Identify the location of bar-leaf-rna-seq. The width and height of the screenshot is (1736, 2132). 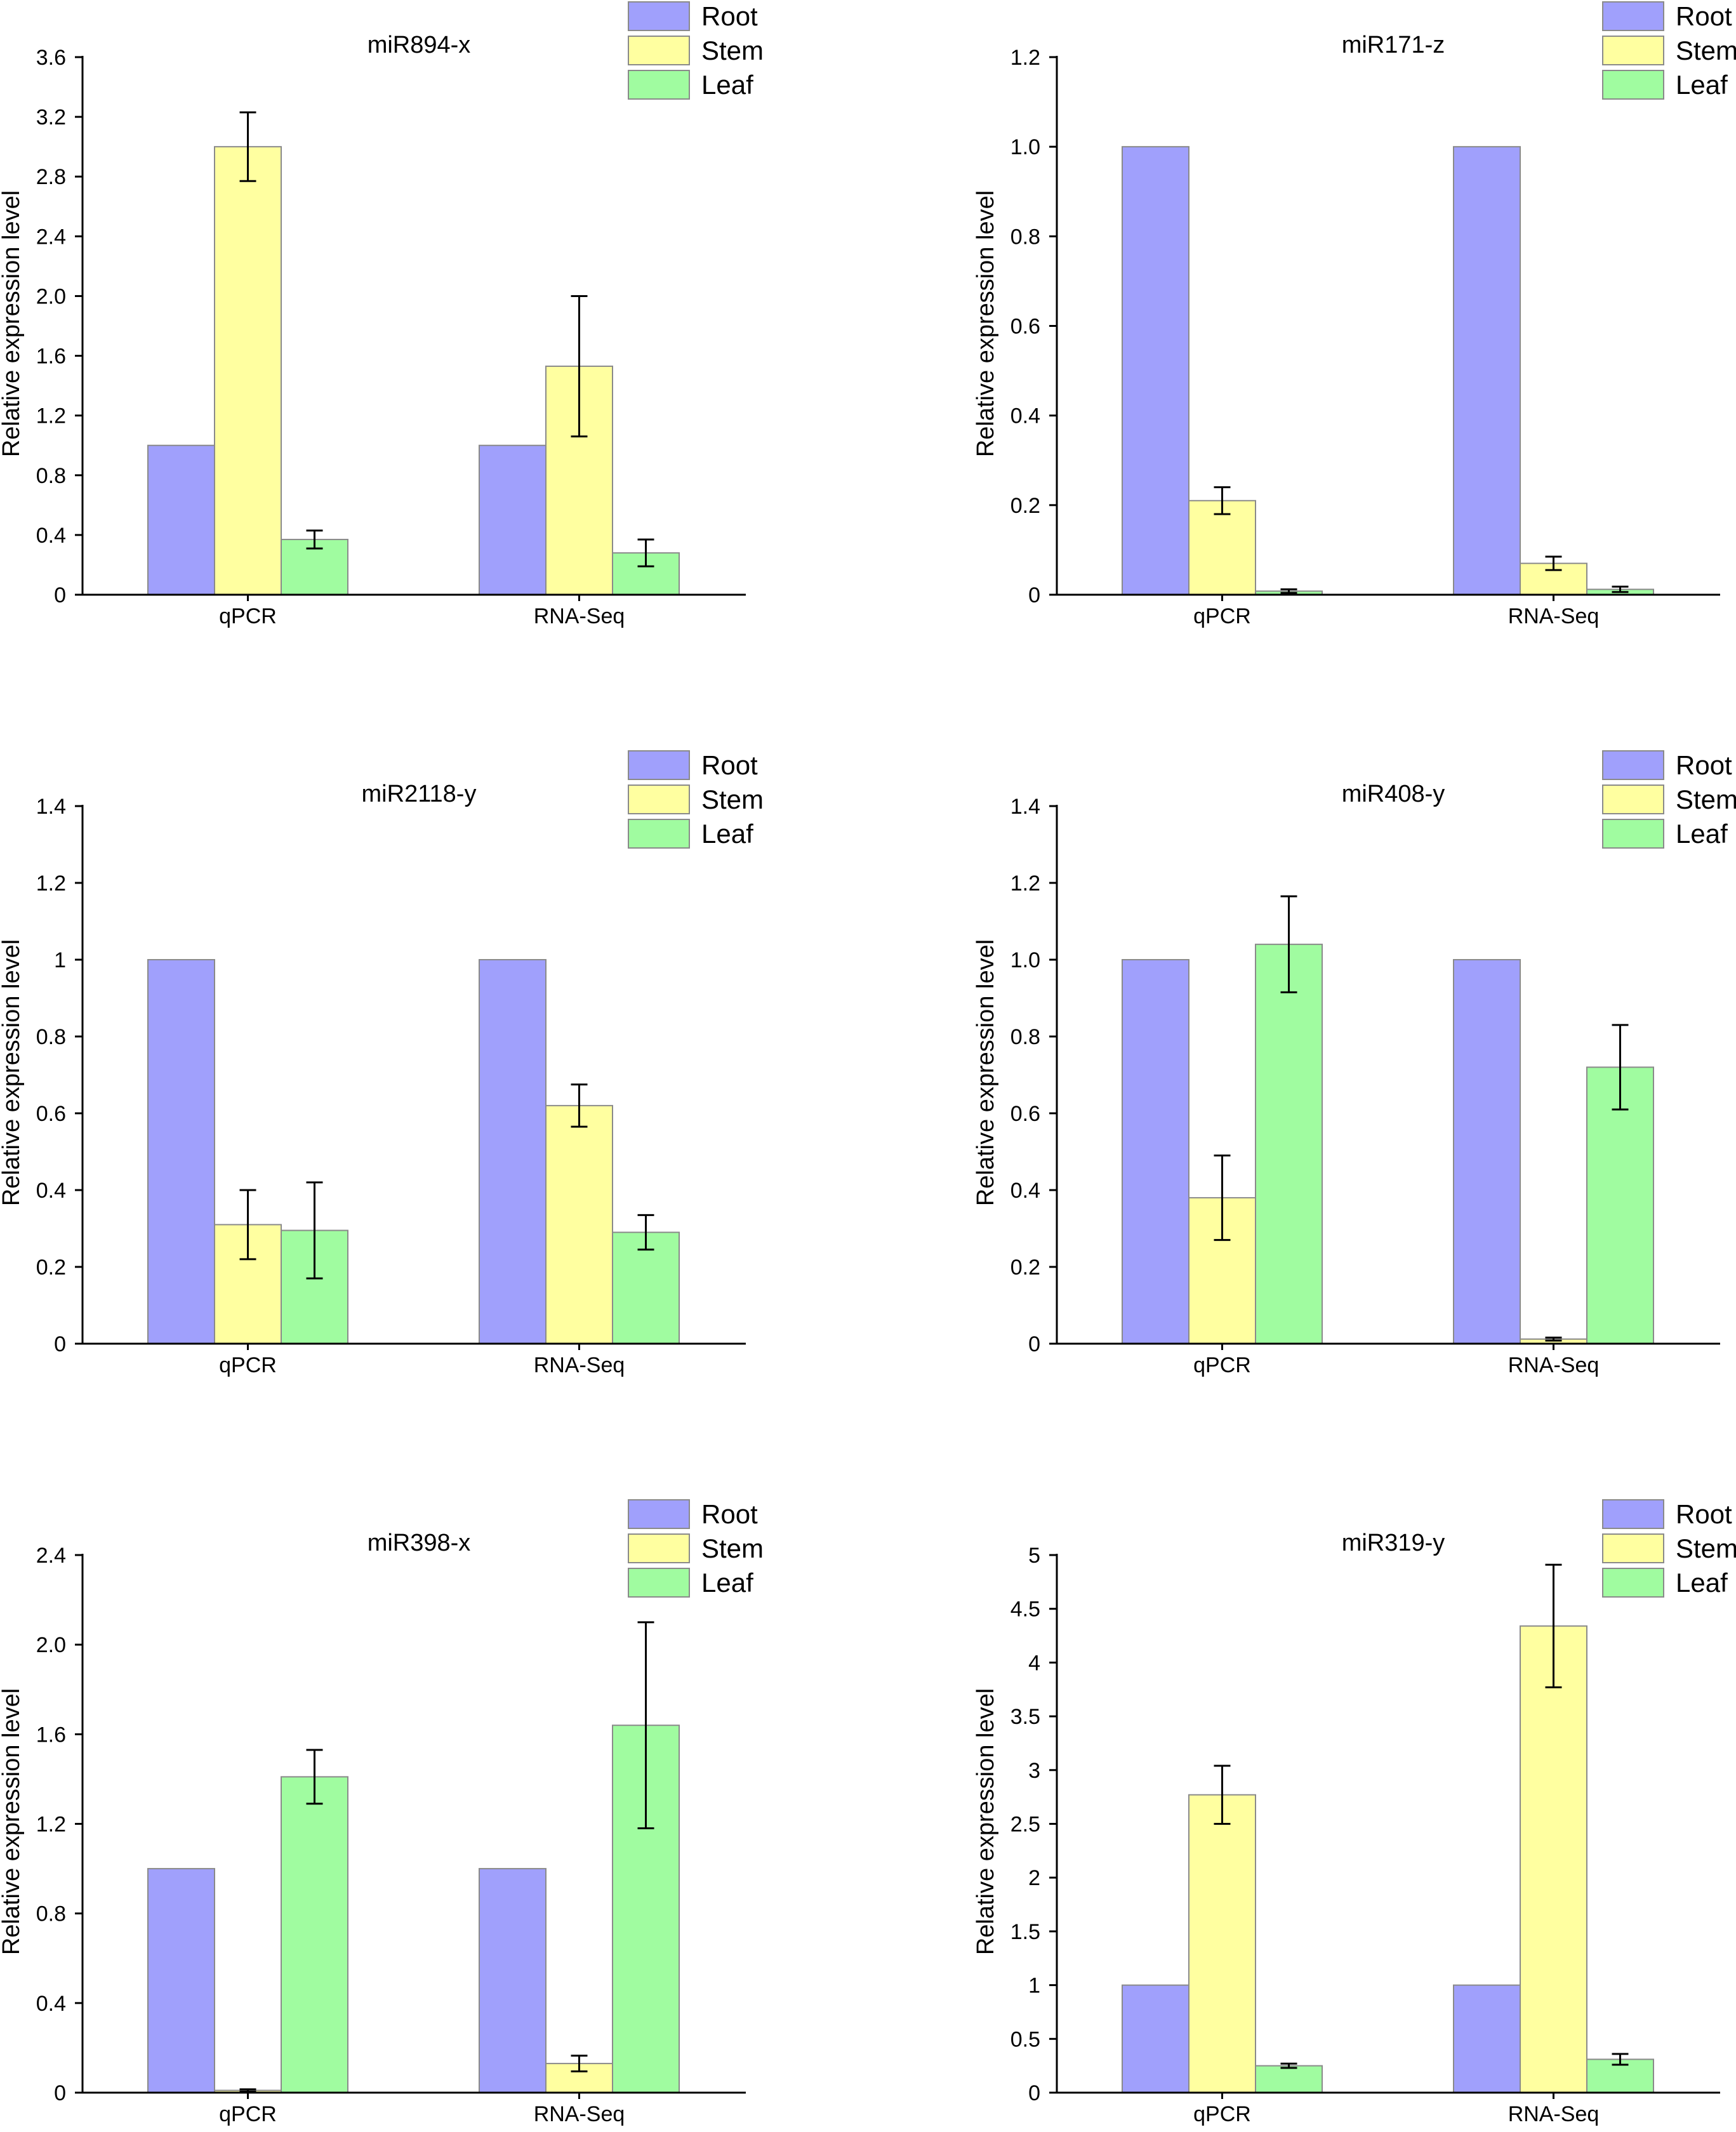
(1620, 1205).